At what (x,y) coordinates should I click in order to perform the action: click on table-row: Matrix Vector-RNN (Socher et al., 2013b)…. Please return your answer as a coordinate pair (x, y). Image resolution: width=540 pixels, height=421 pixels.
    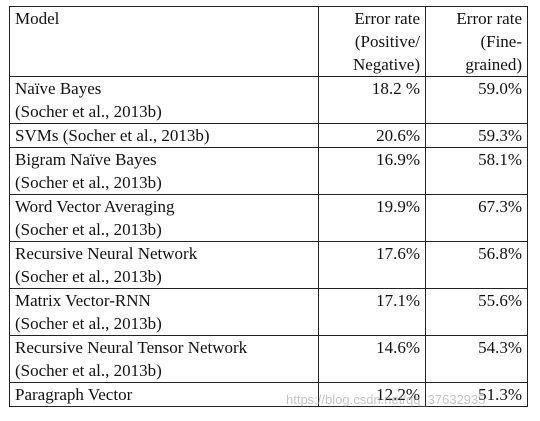
    Looking at the image, I should click on (268, 312).